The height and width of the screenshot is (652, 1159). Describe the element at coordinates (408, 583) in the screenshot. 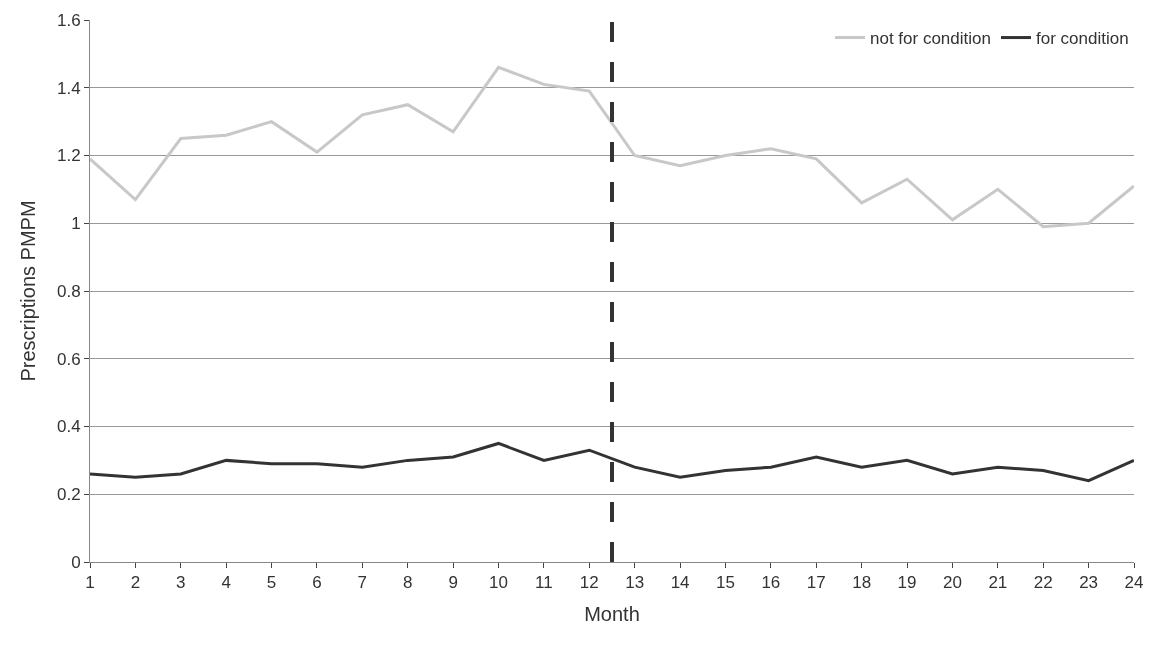

I see `x-tick-label: 8` at that location.